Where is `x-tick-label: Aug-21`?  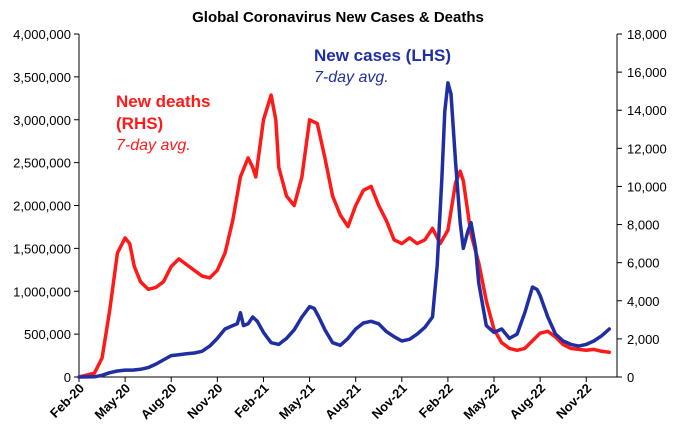
x-tick-label: Aug-21 is located at coordinates (343, 402).